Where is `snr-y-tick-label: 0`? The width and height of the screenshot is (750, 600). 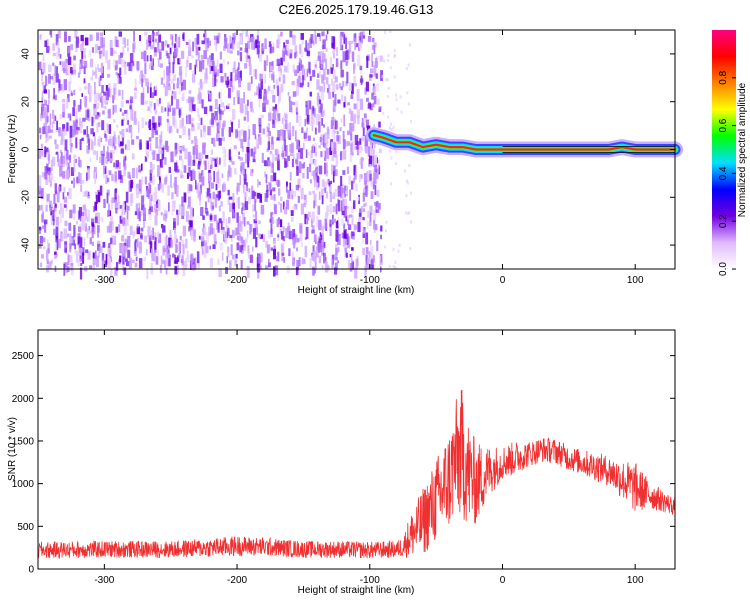
snr-y-tick-label: 0 is located at coordinates (31, 570).